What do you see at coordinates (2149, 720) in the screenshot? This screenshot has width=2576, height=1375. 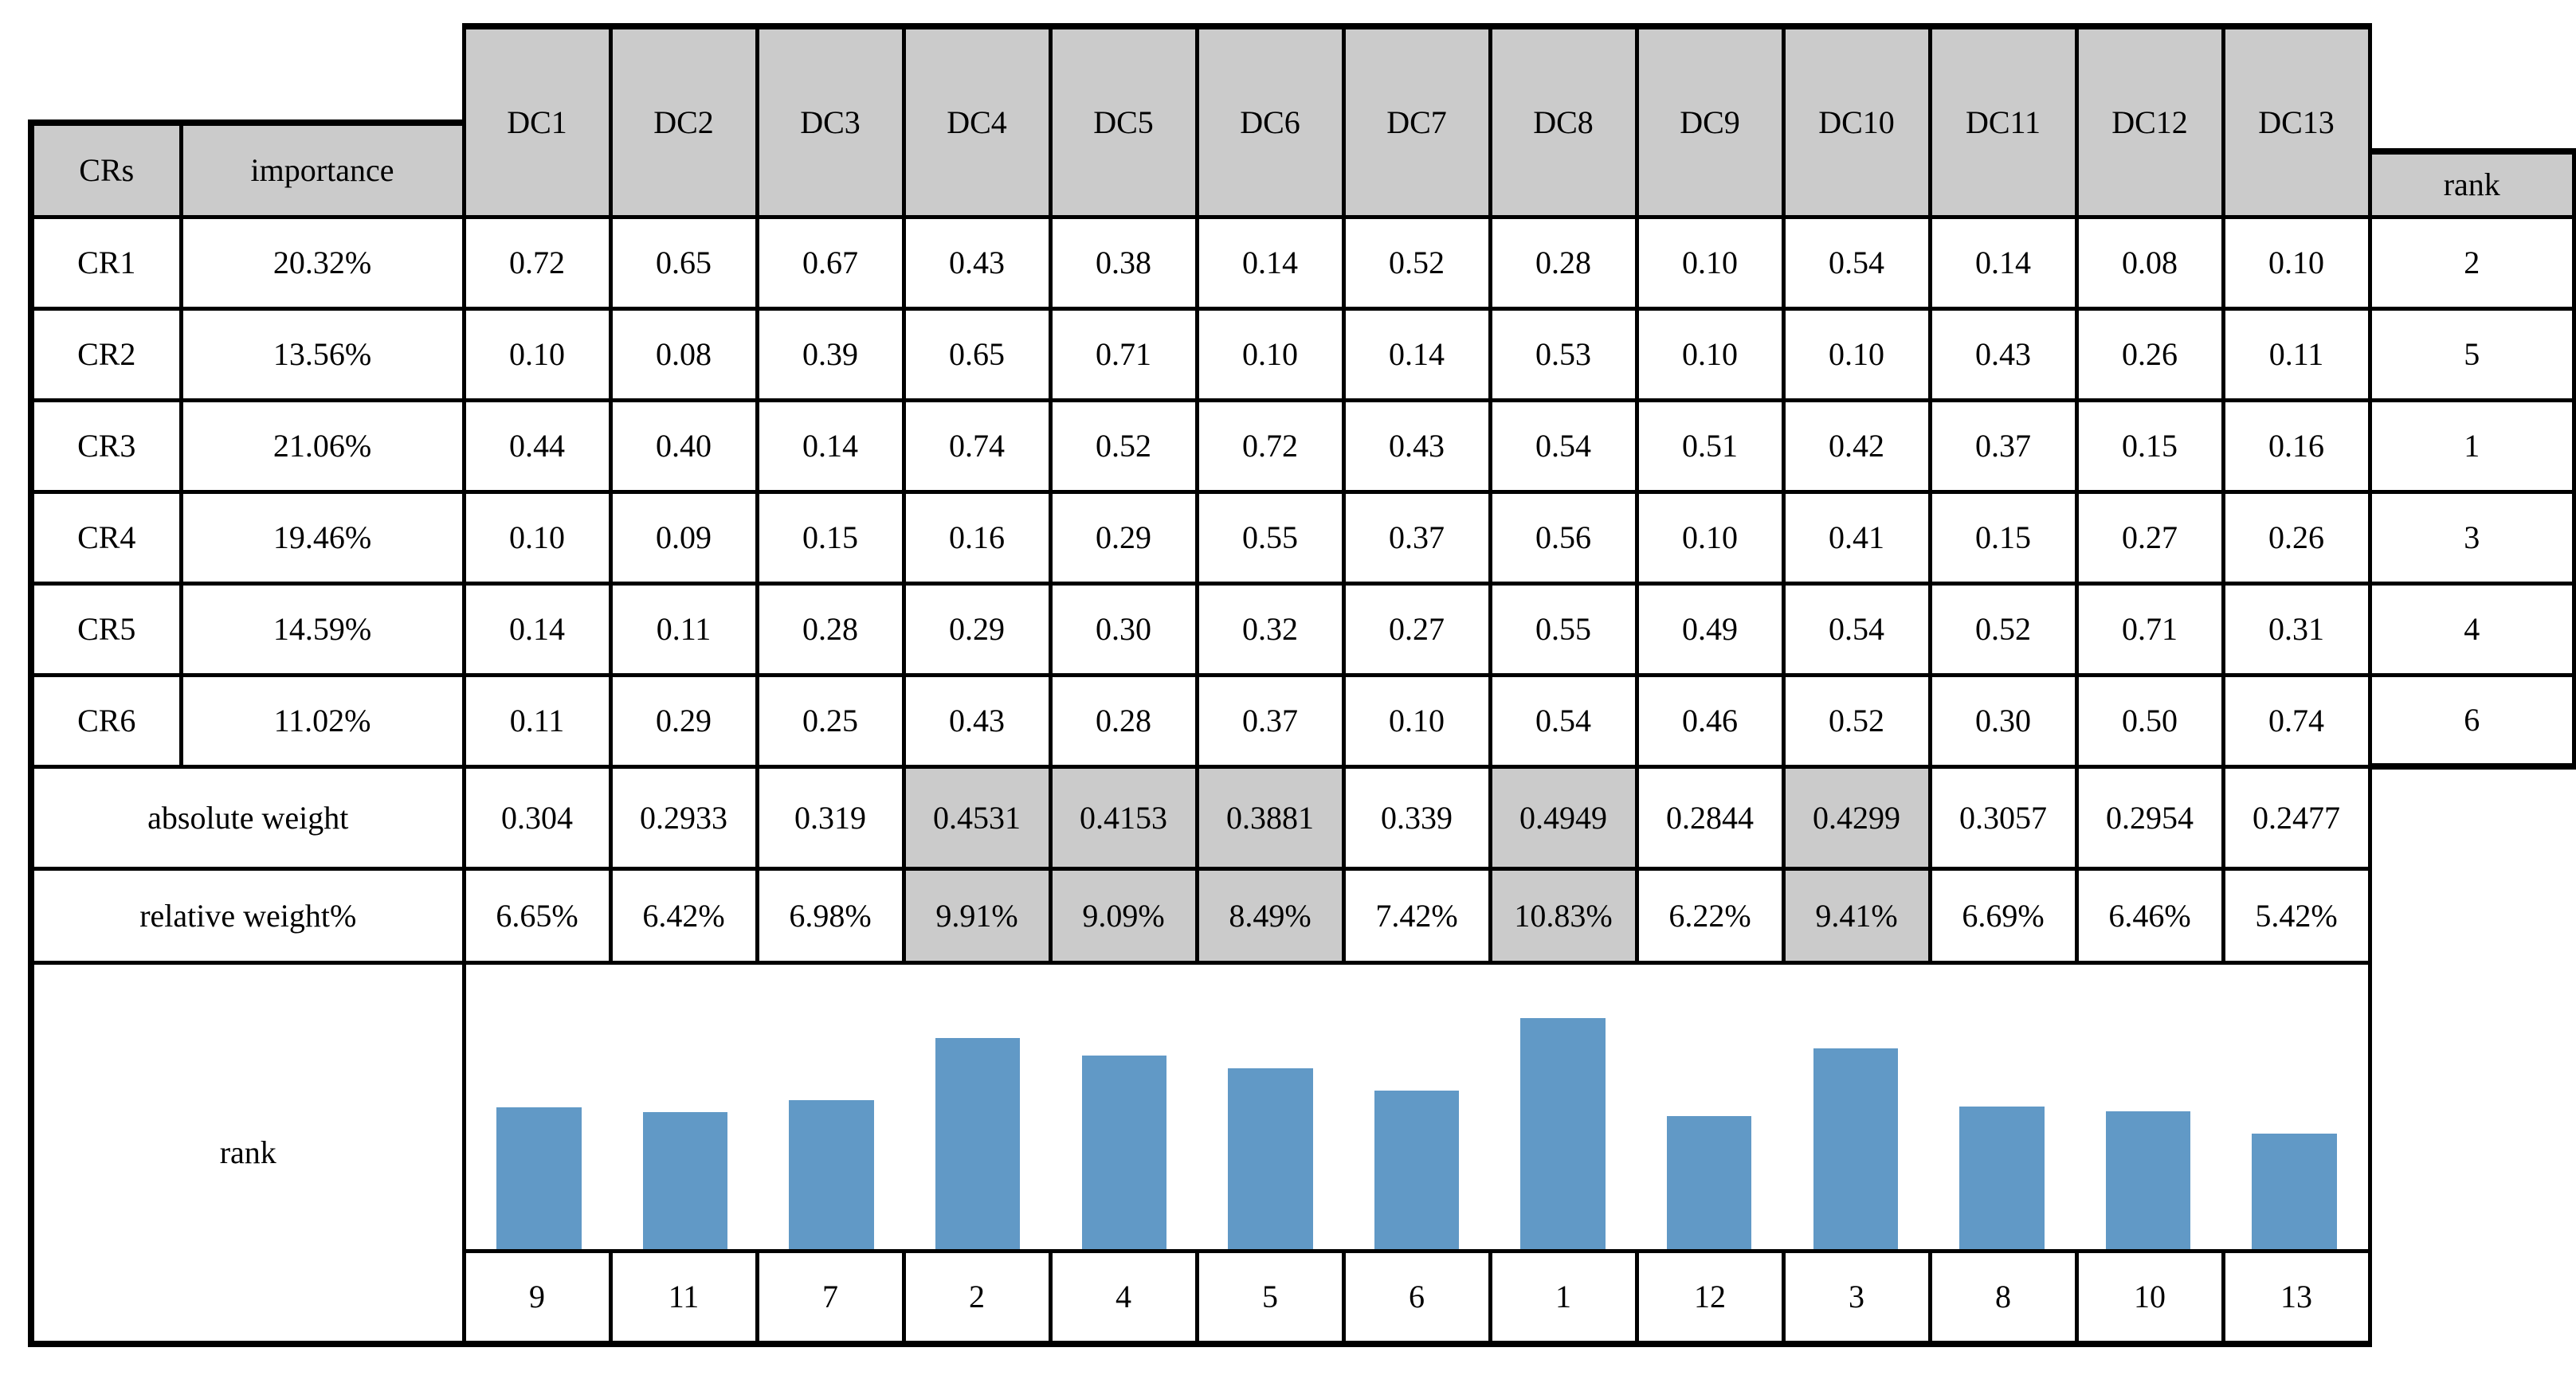 I see `matrix-cell: 0.50` at bounding box center [2149, 720].